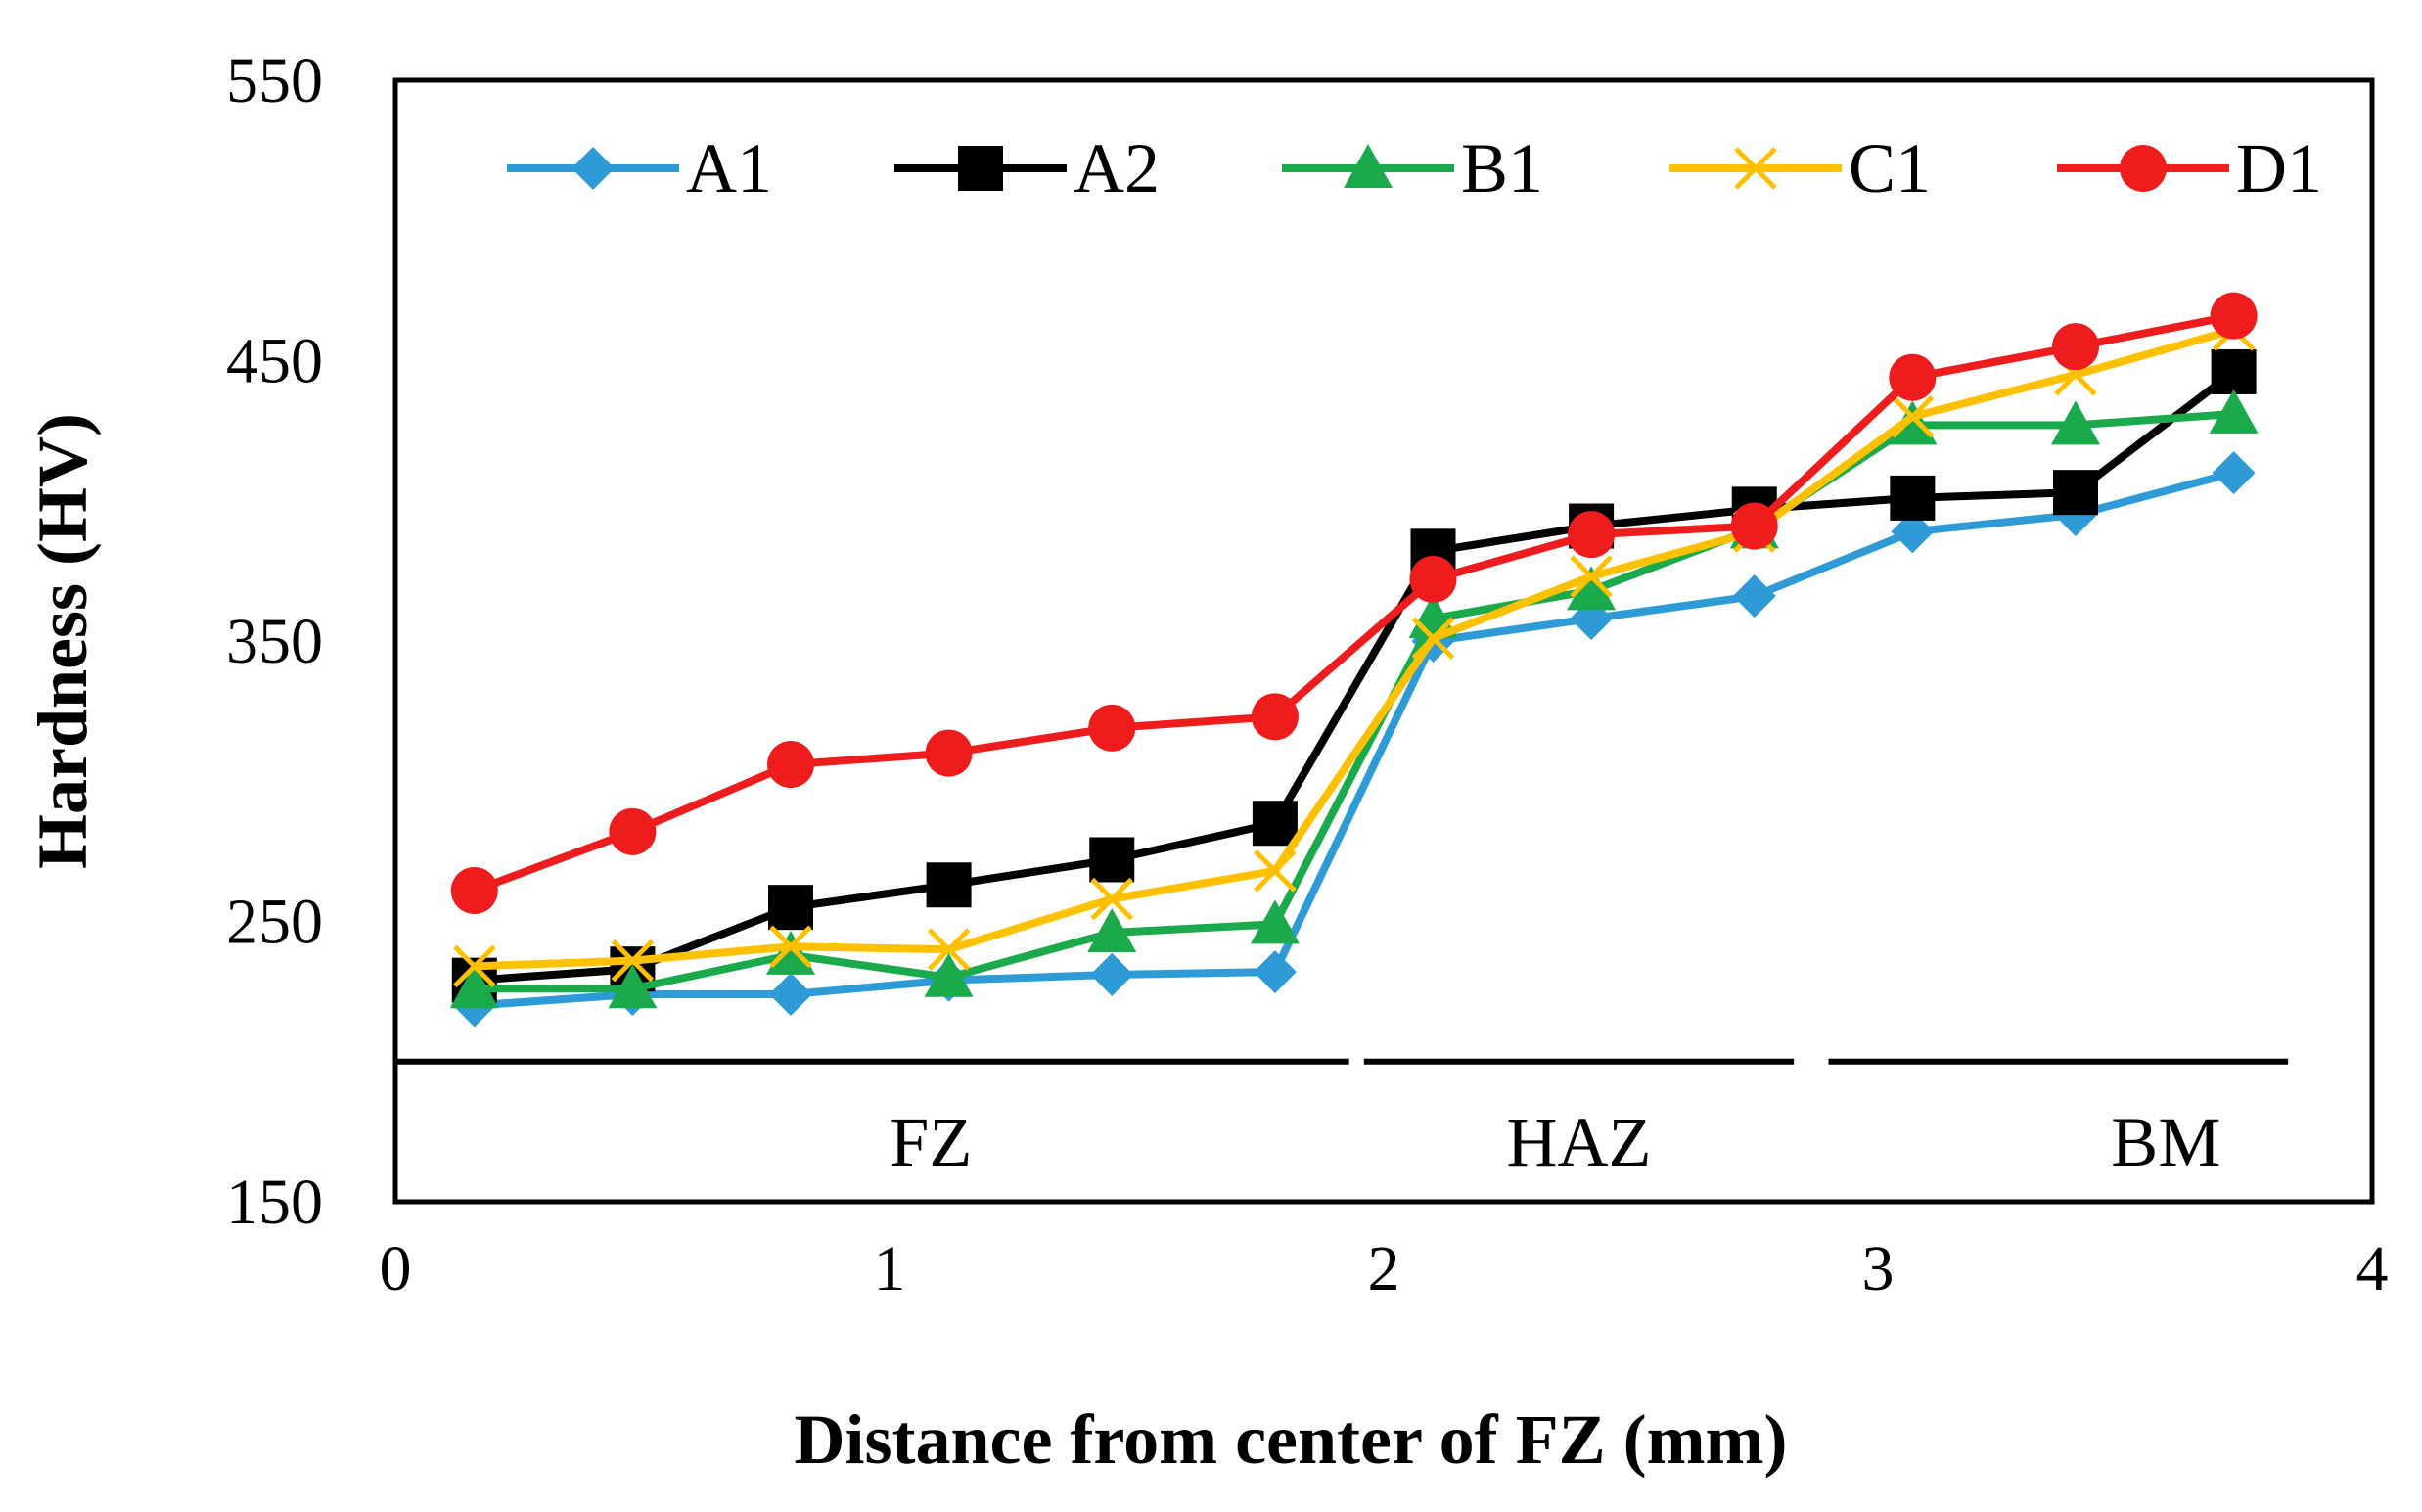  What do you see at coordinates (396, 1269) in the screenshot?
I see `x-tick-label: 0` at bounding box center [396, 1269].